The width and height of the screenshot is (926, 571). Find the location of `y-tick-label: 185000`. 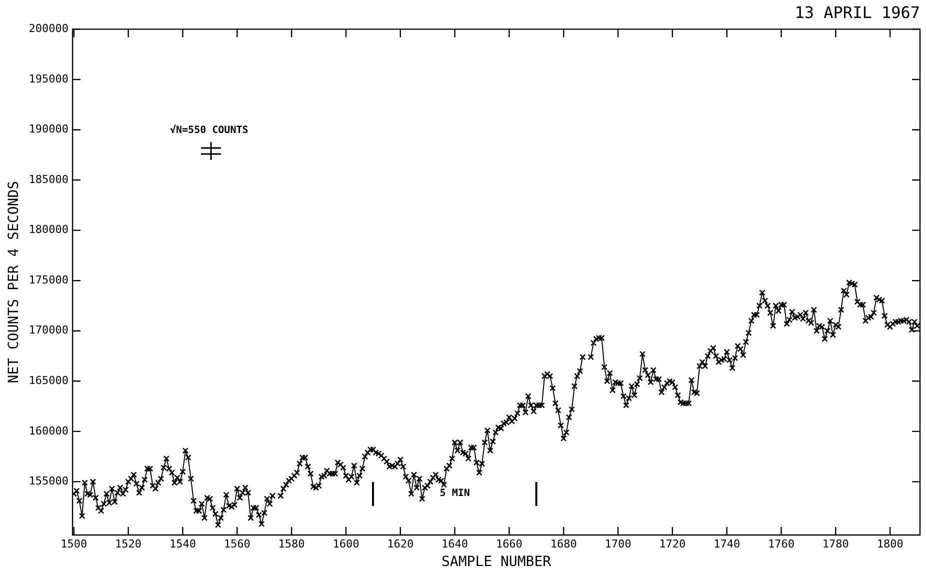

y-tick-label: 185000 is located at coordinates (48, 179).